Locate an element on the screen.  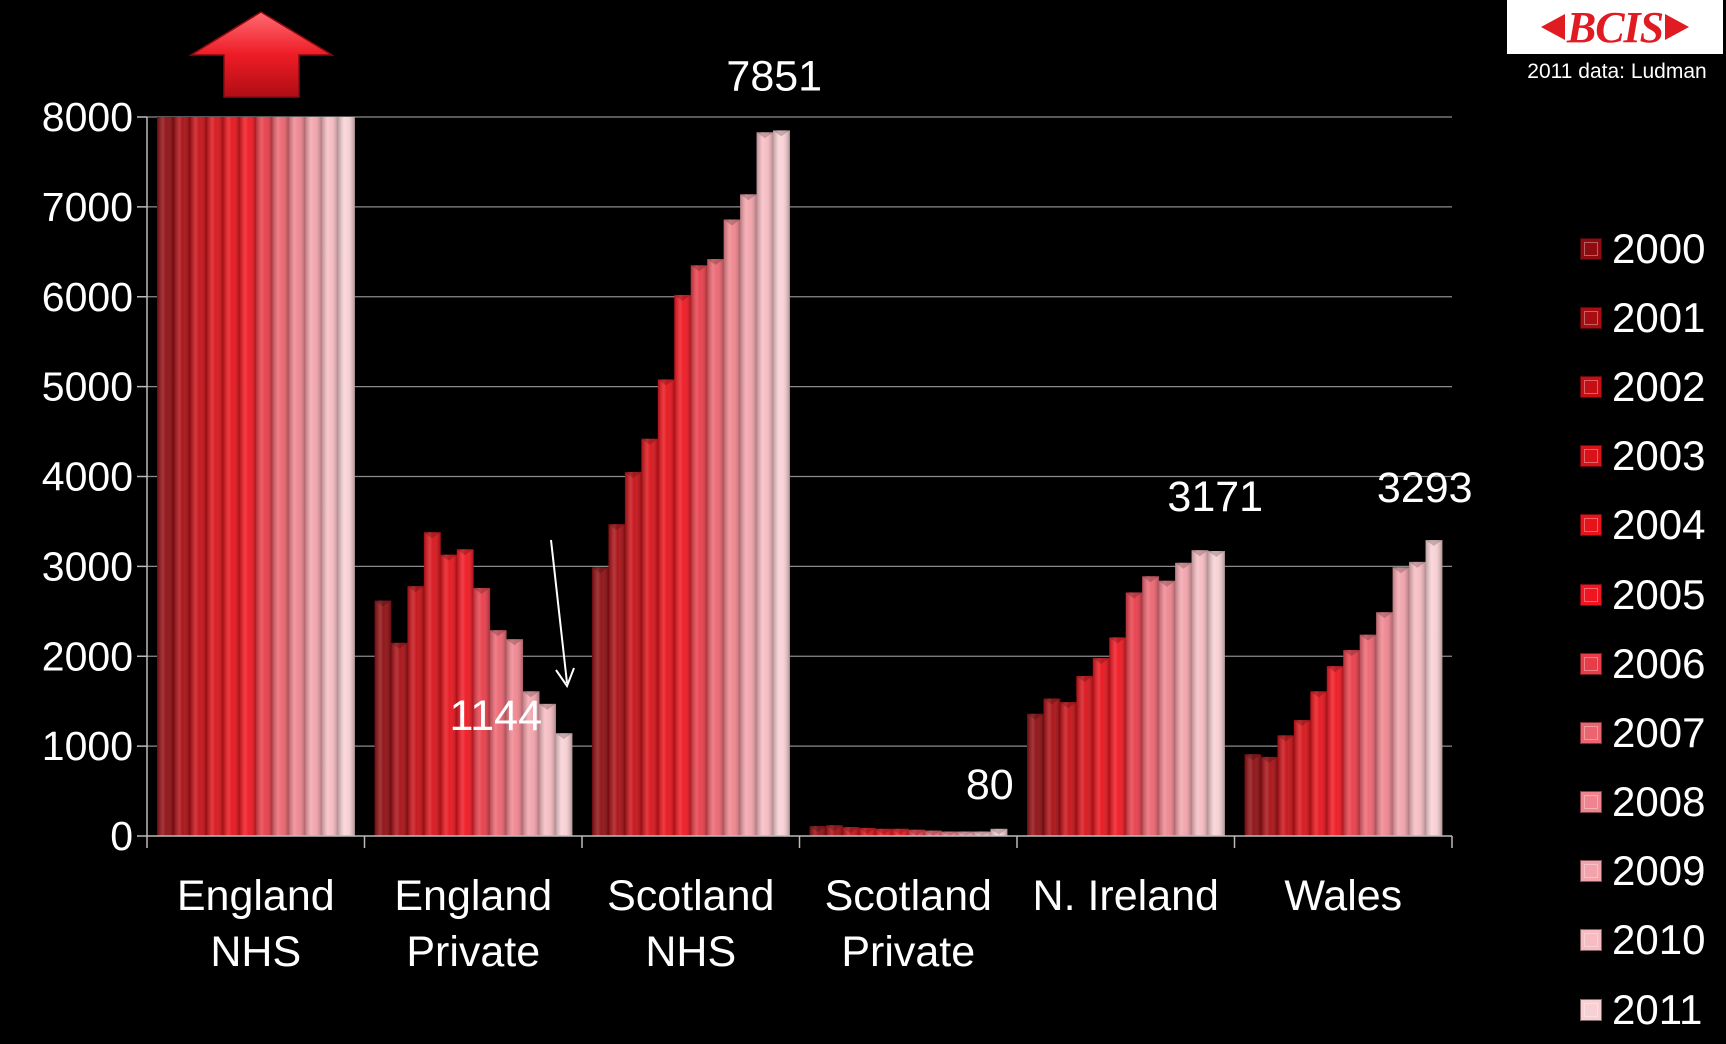
logo-text: BCIS is located at coordinates (1615, 27).